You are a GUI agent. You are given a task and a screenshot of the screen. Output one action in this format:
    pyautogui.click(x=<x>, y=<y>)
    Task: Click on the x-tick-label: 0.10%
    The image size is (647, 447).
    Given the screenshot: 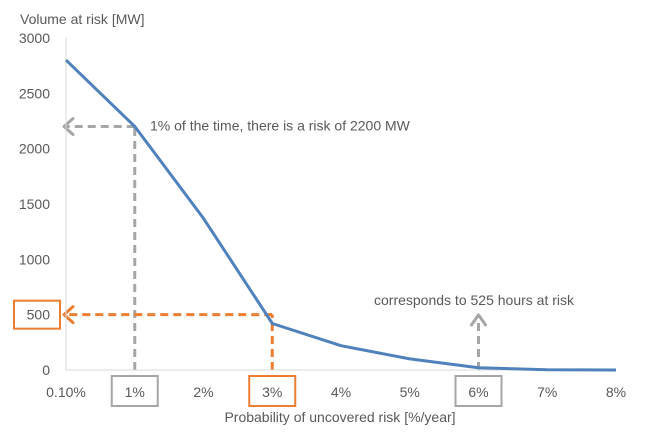 What is the action you would take?
    pyautogui.click(x=66, y=392)
    